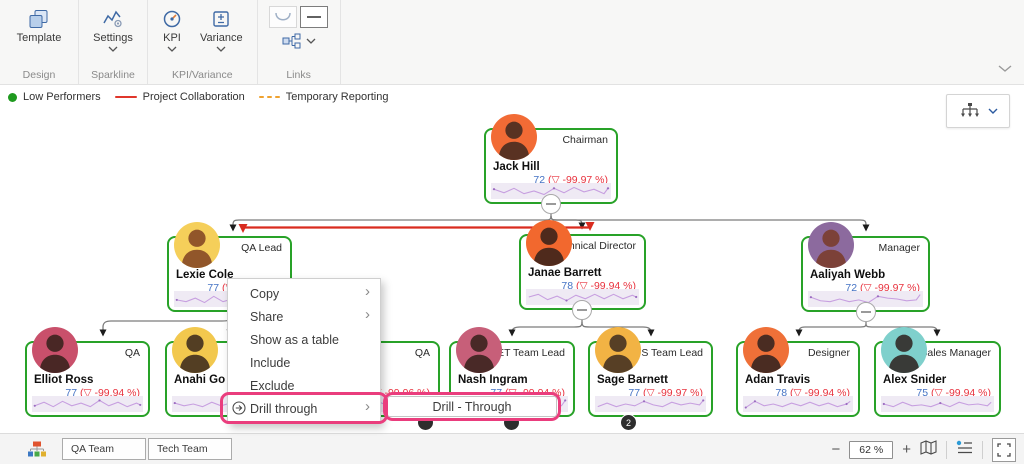 The width and height of the screenshot is (1024, 464). I want to click on legend-item-temporary-reporting: Temporary Reporting, so click(323, 97).